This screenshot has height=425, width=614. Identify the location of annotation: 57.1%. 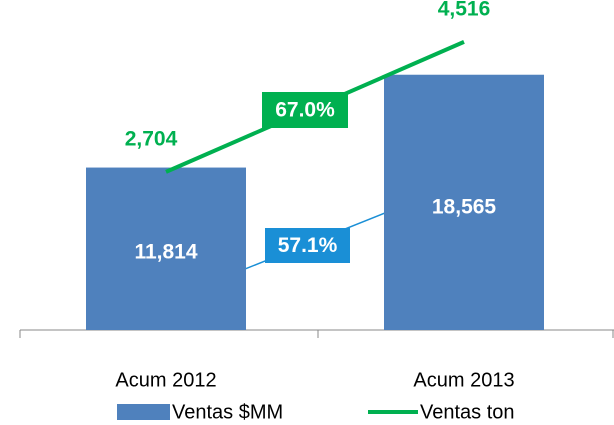
(308, 245).